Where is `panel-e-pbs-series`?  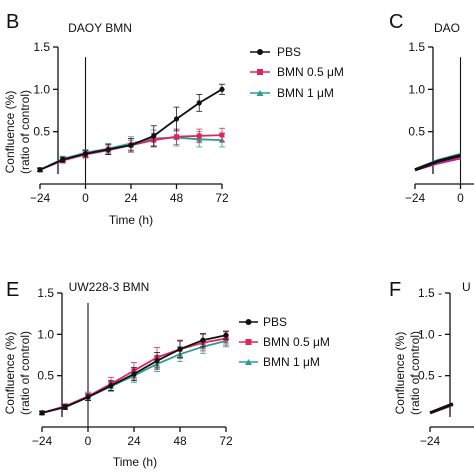
panel-e-pbs-series is located at coordinates (134, 373).